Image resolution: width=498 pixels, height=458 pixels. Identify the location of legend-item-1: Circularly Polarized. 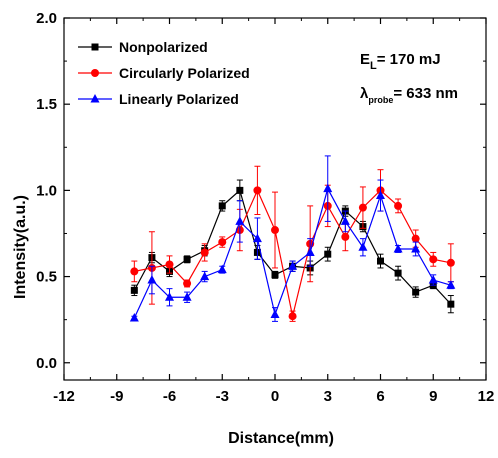
(164, 73).